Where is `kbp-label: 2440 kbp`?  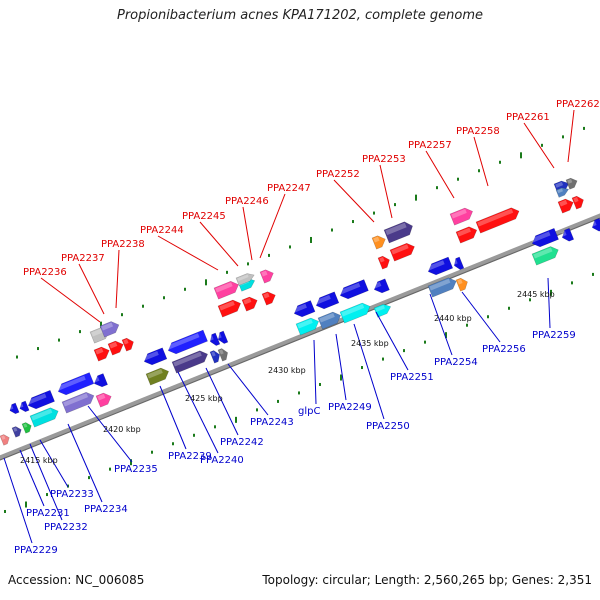
kbp-label: 2440 kbp is located at coordinates (453, 318).